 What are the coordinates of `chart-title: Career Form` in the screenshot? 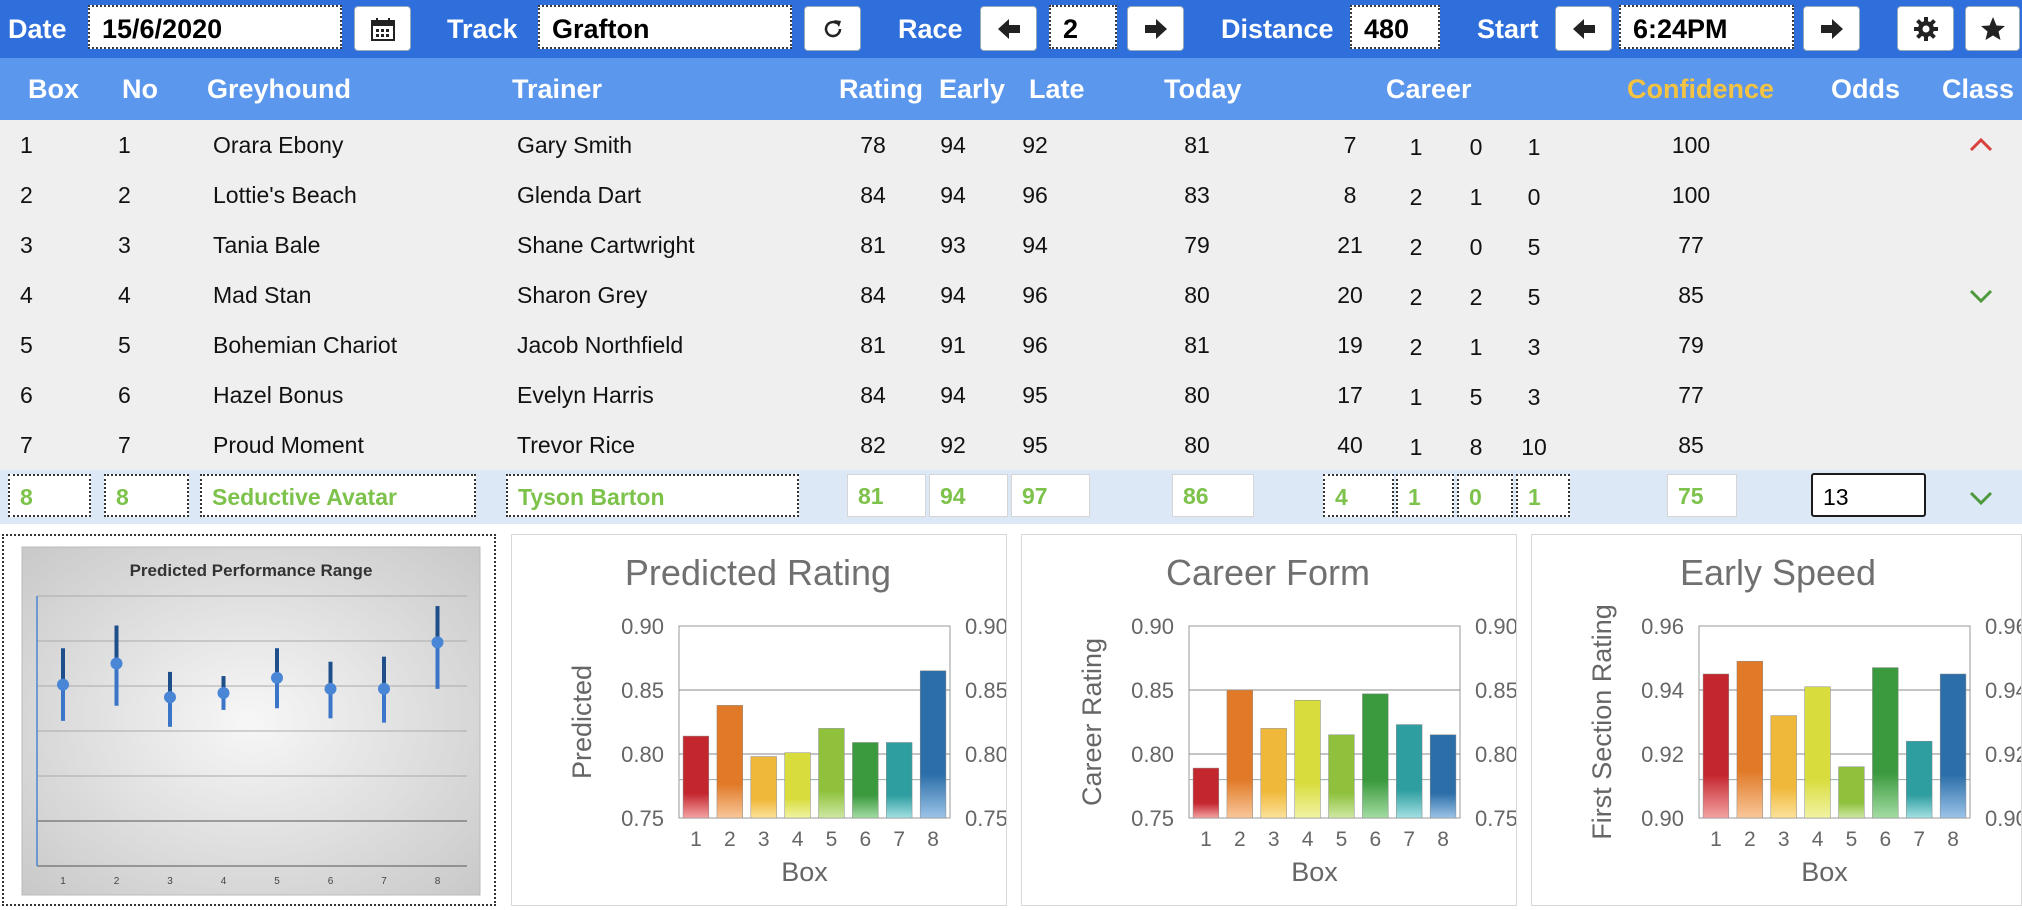 It's located at (1268, 572).